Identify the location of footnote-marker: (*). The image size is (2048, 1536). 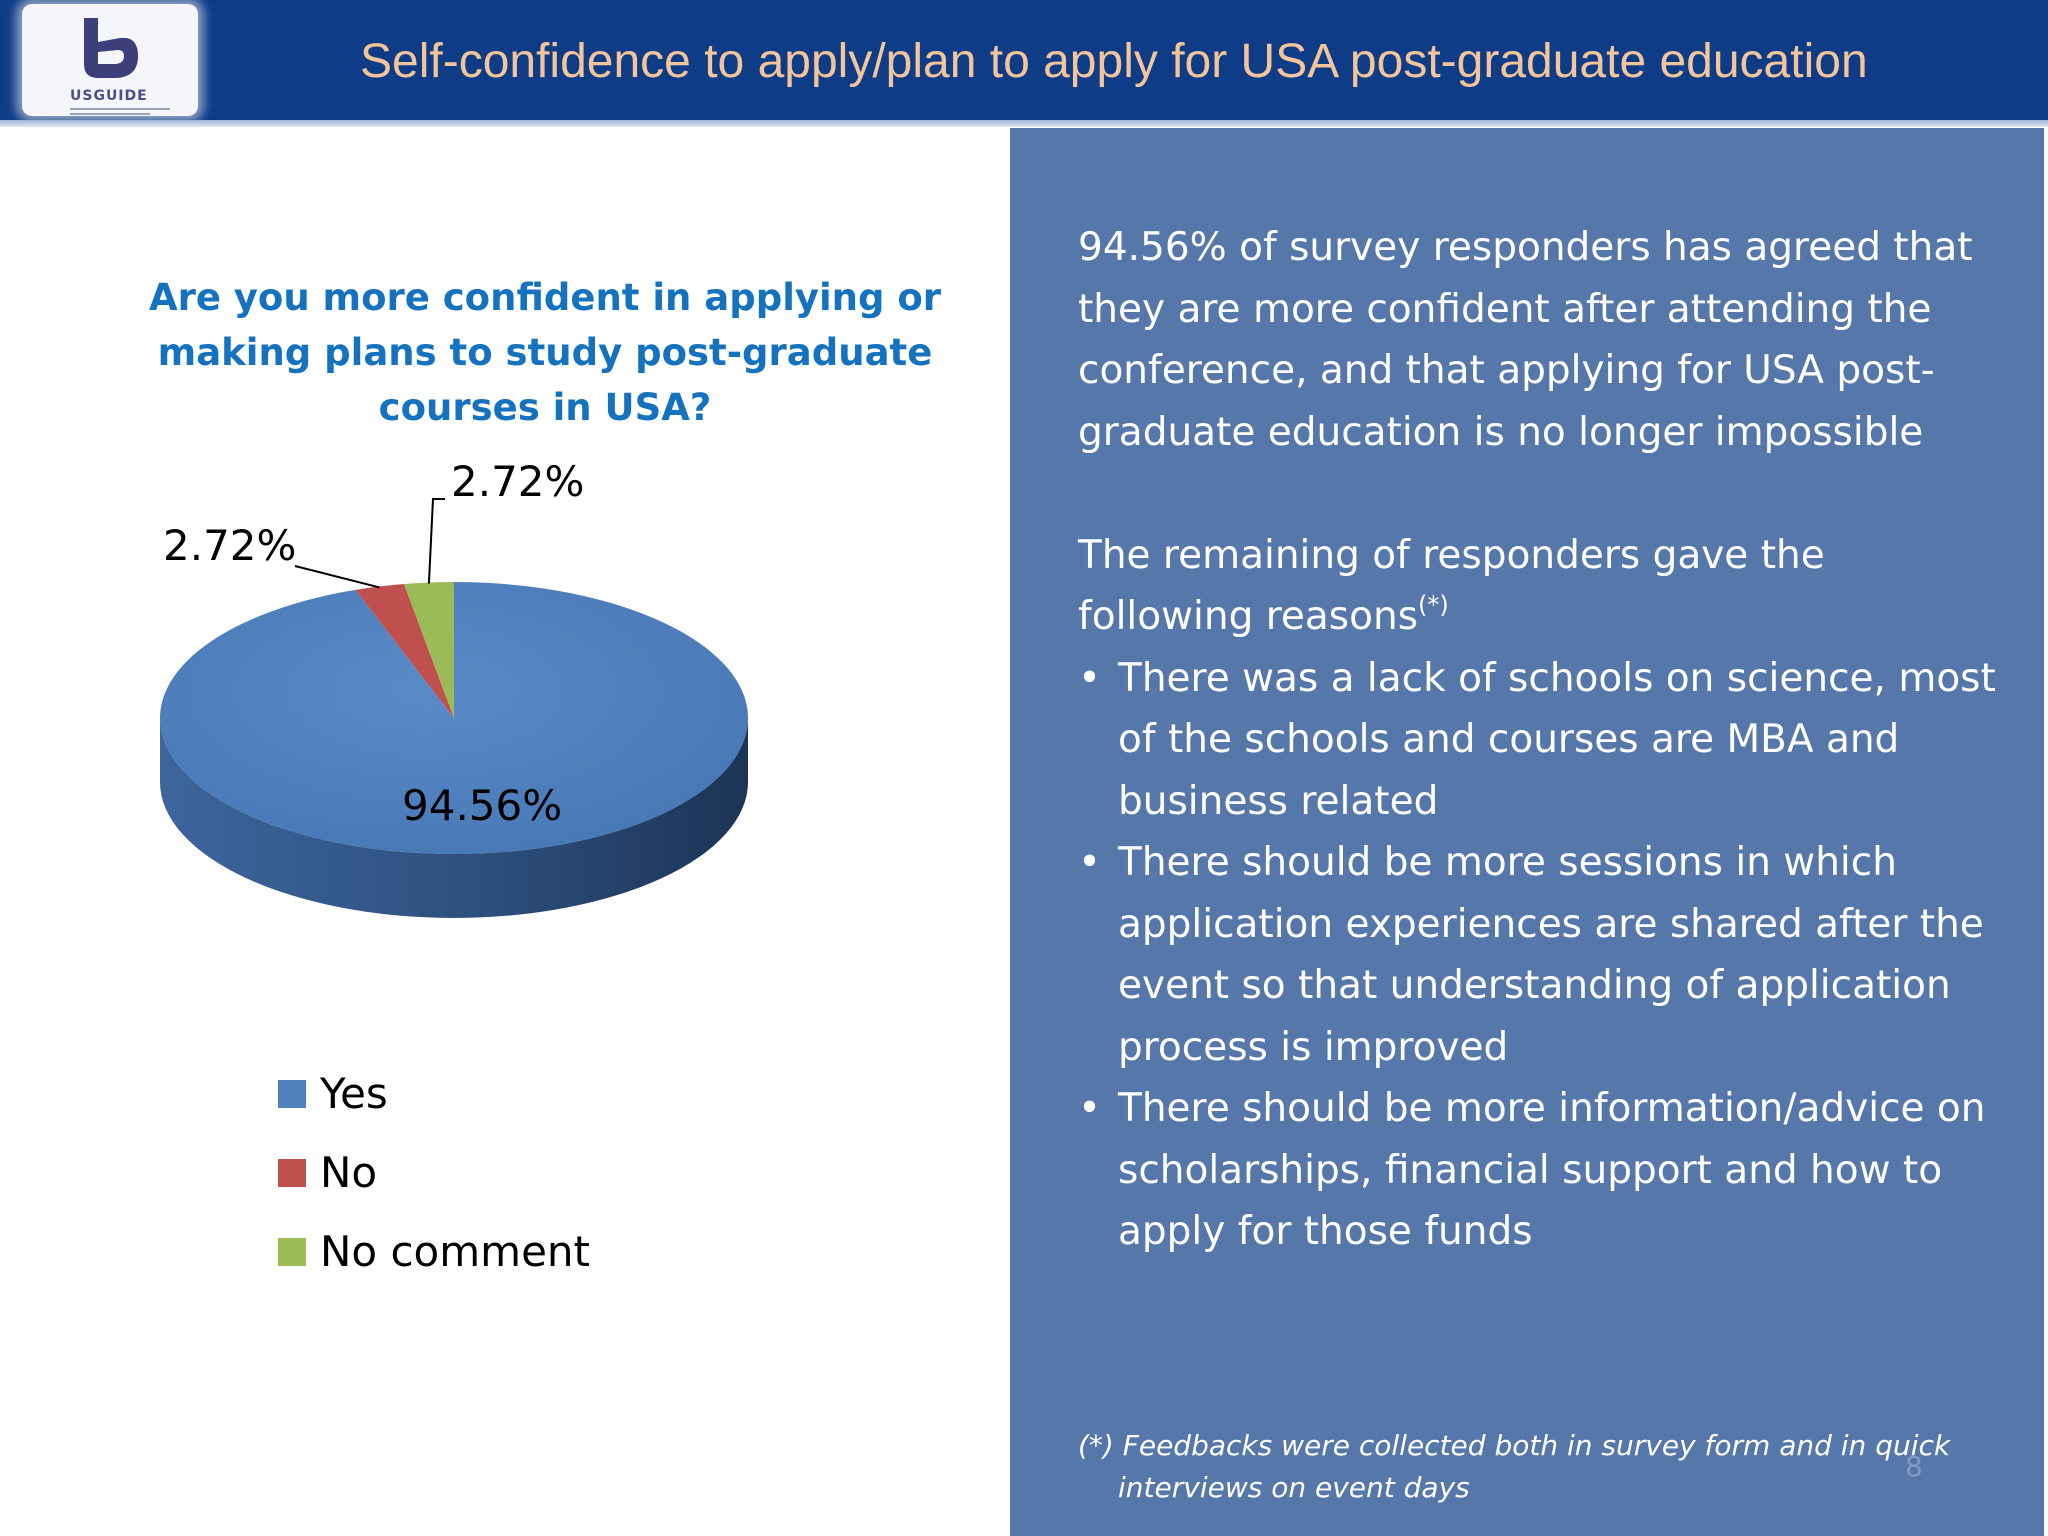
(1433, 605).